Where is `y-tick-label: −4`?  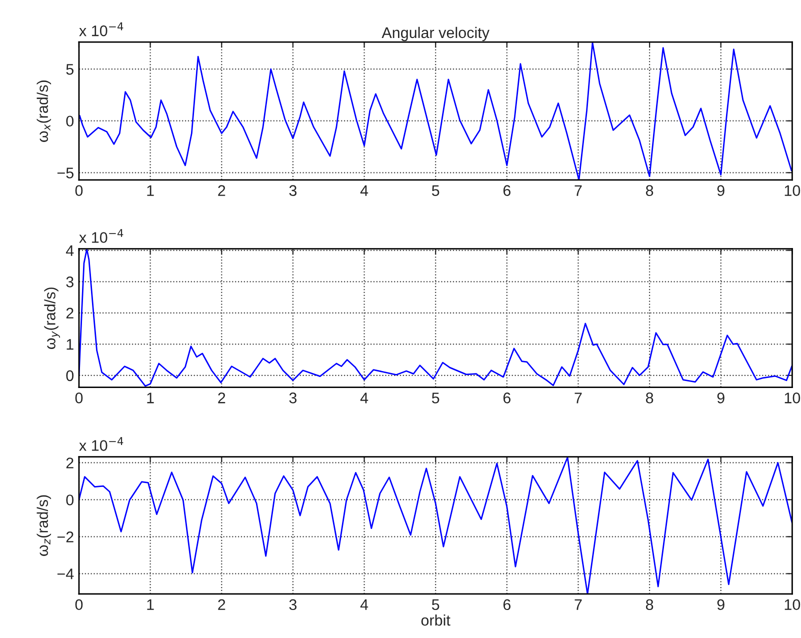 y-tick-label: −4 is located at coordinates (65, 574).